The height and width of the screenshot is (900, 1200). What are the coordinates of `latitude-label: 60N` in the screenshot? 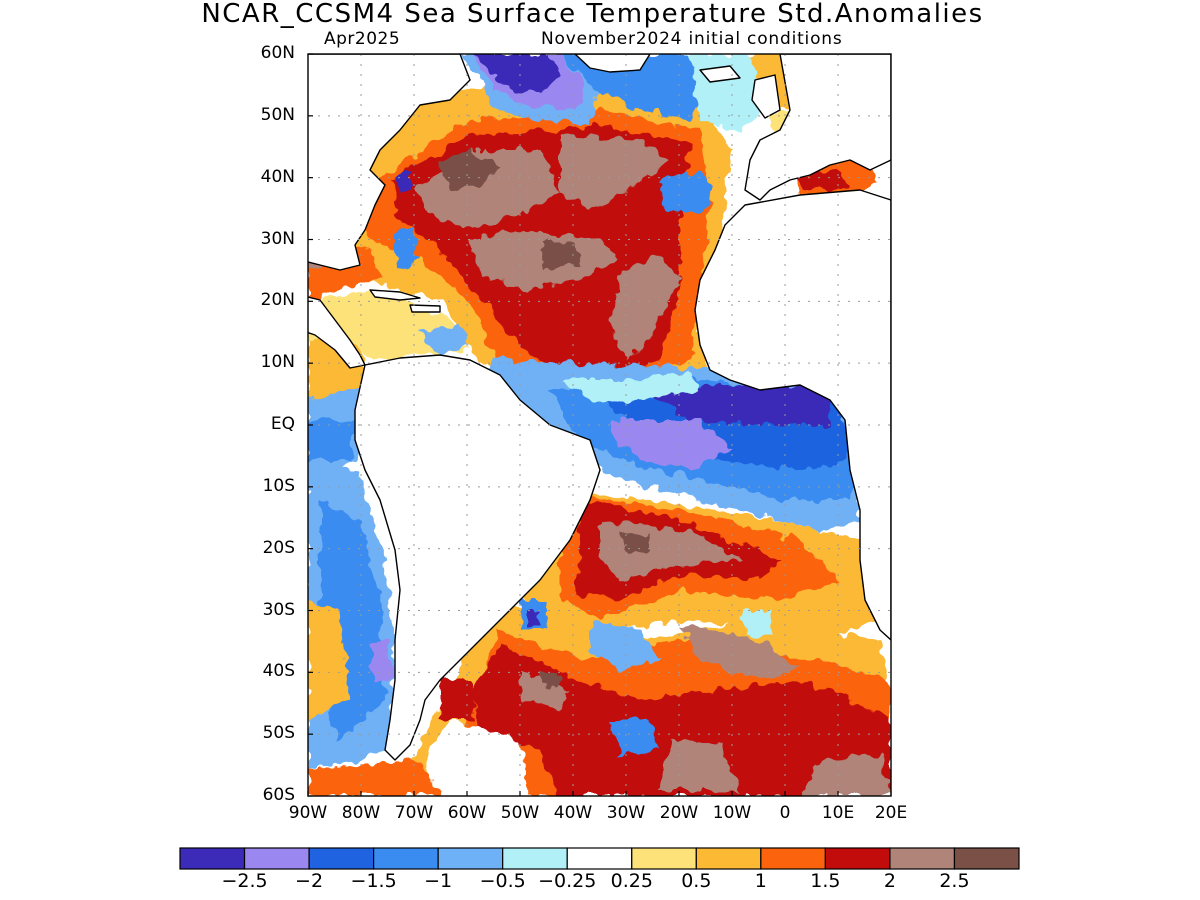 It's located at (277, 53).